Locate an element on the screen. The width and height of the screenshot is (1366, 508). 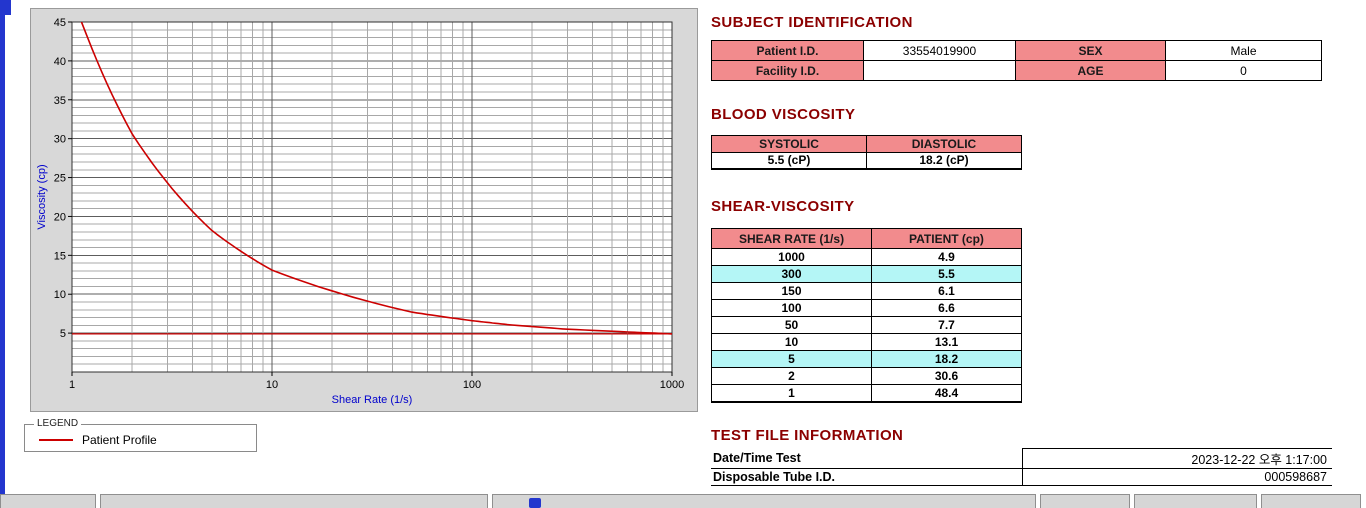
blood-viscosity-table: SYSTOLIC DIASTOLIC 5.5 (cP) 18.2 (cP) is located at coordinates (866, 152).